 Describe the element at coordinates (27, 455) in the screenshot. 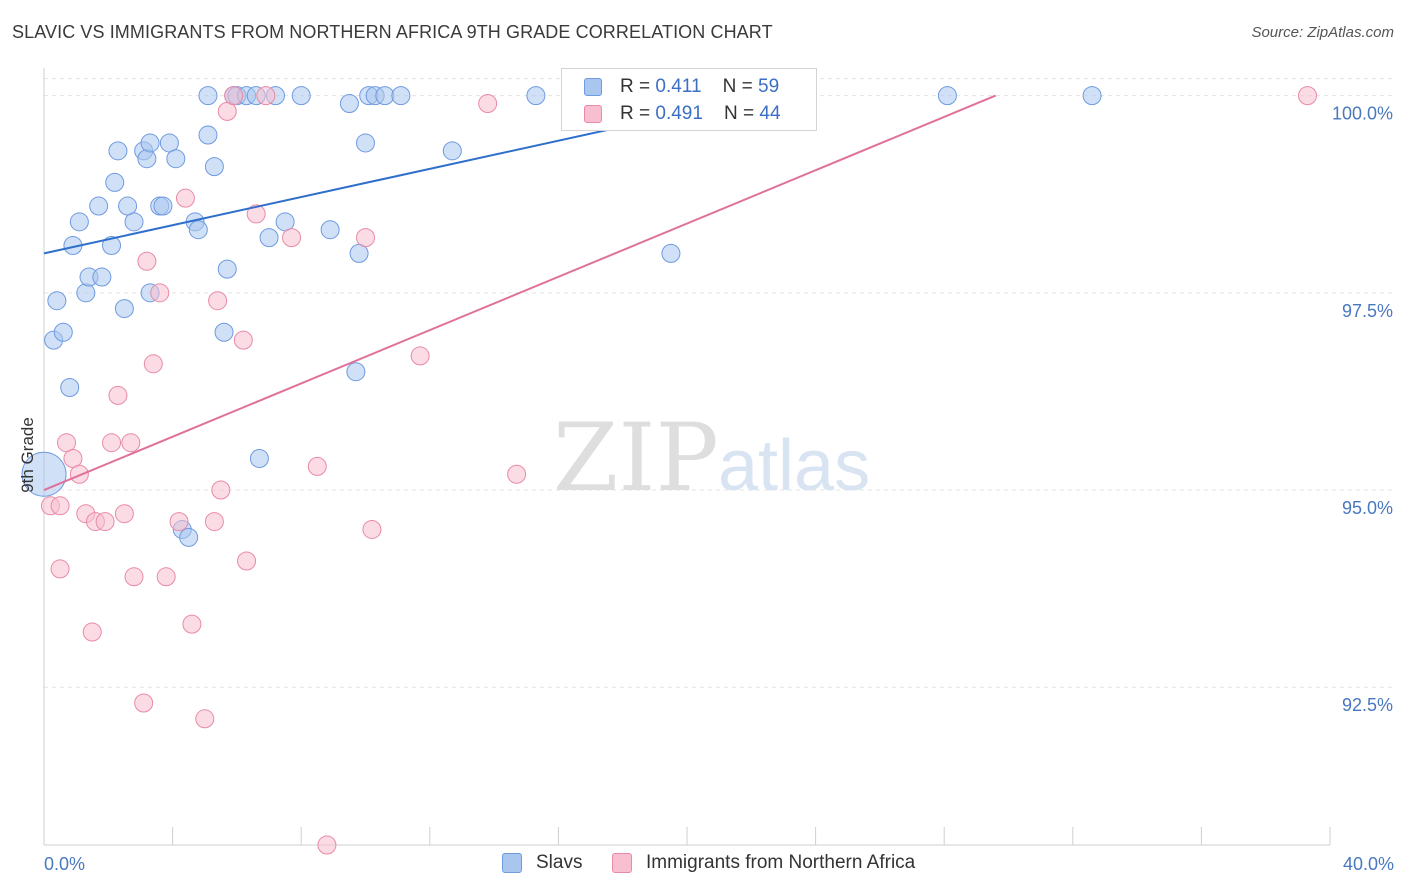

I see `y-axis-title: 9th Grade` at that location.